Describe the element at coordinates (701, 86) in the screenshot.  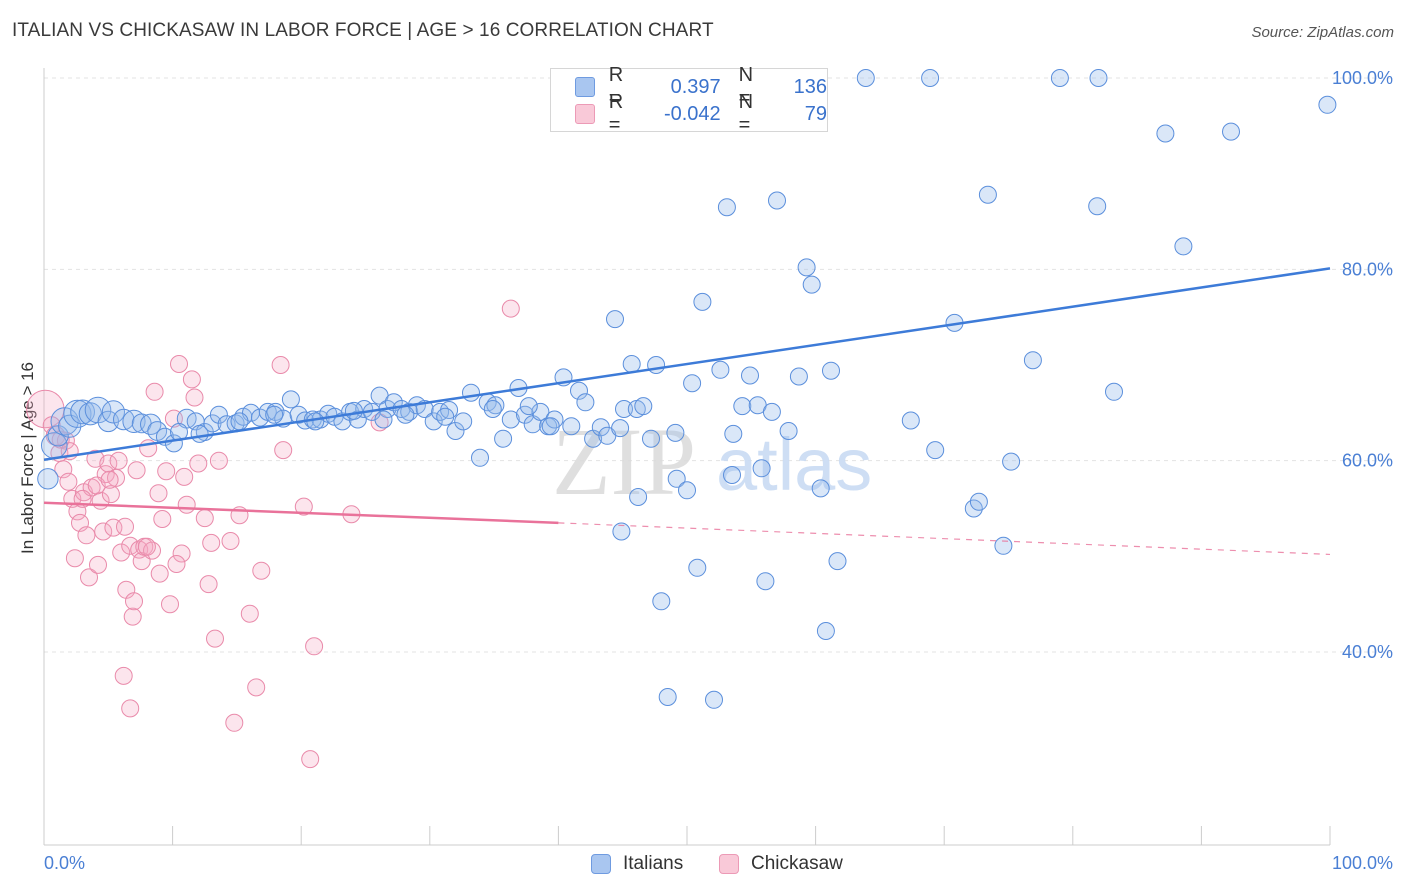
I see `legend-row-italians: R = 0.397 N = 136` at that location.